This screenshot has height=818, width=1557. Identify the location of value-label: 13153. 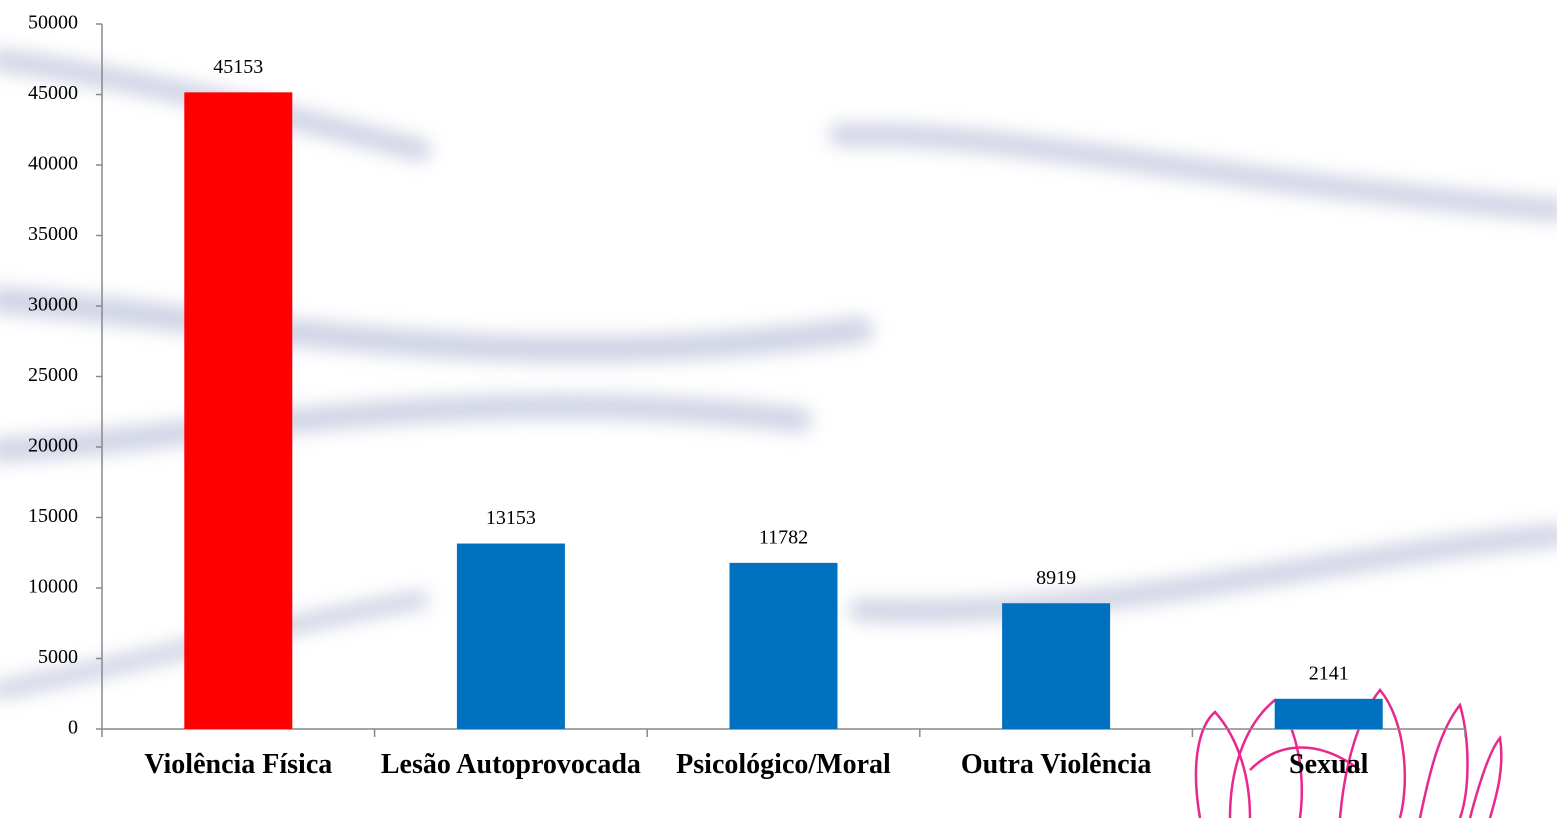
(511, 518).